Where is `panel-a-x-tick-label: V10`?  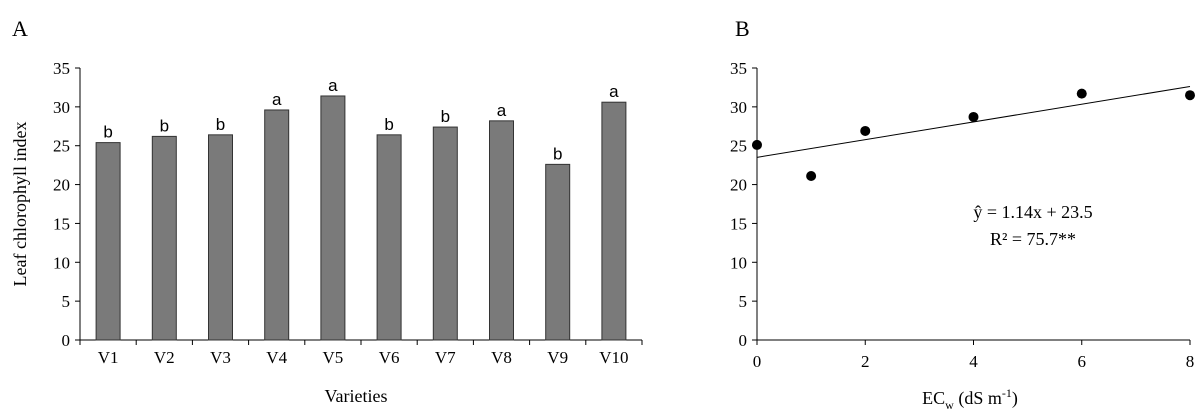 panel-a-x-tick-label: V10 is located at coordinates (613, 357).